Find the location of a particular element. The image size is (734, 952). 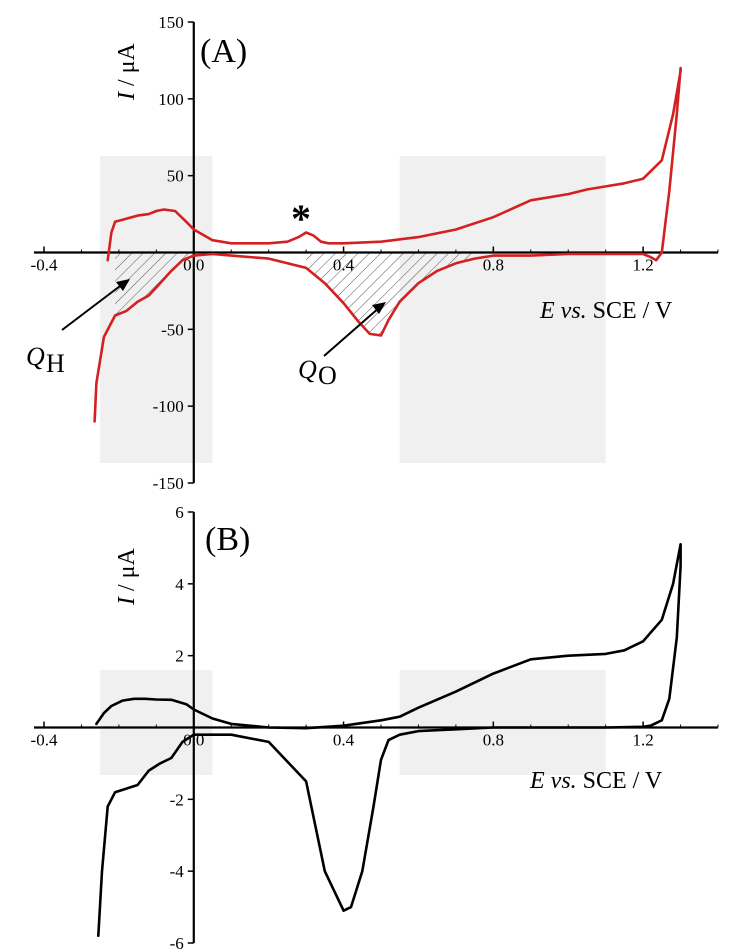

panel-b-y-axis-title: I / μA is located at coordinates (127, 576).